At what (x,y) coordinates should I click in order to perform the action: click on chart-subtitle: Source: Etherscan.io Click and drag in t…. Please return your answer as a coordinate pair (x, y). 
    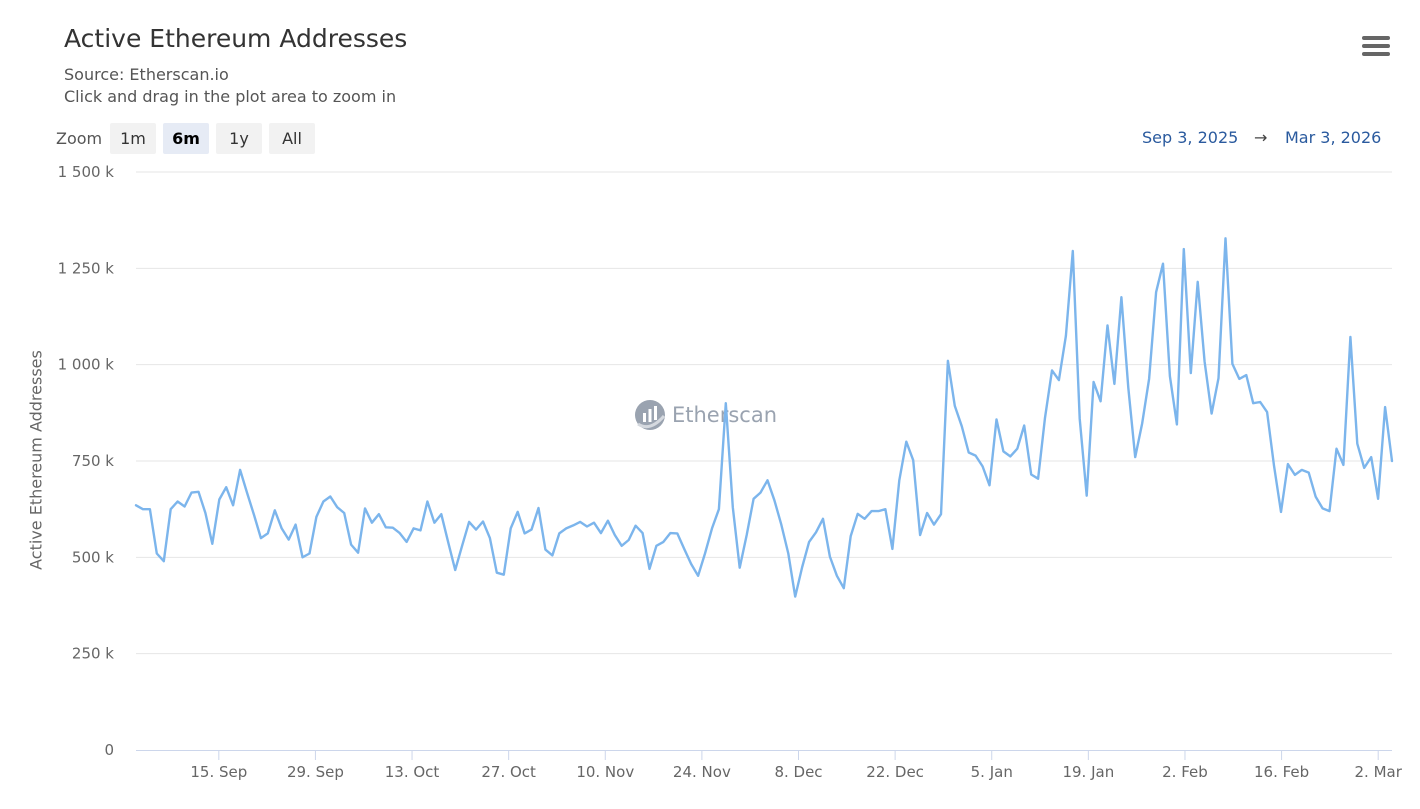
    Looking at the image, I should click on (230, 86).